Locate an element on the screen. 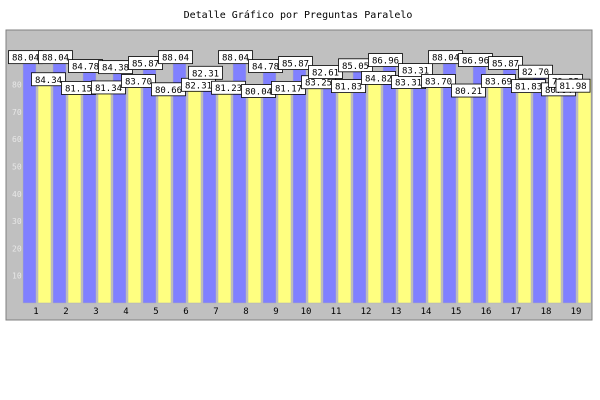 The width and height of the screenshot is (600, 400). x-tick-label: 10 is located at coordinates (306, 312).